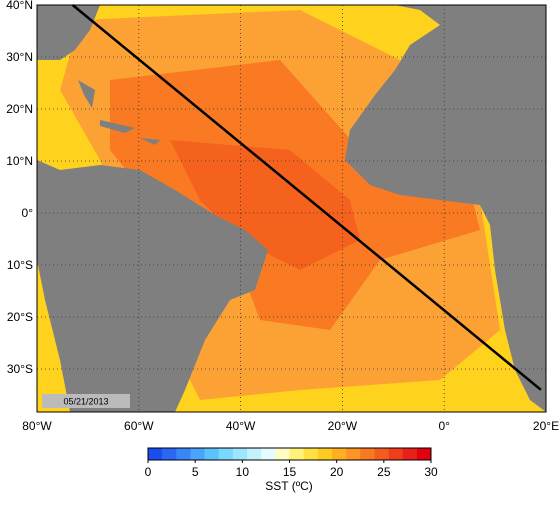 This screenshot has height=505, width=559. I want to click on date-box, so click(86, 401).